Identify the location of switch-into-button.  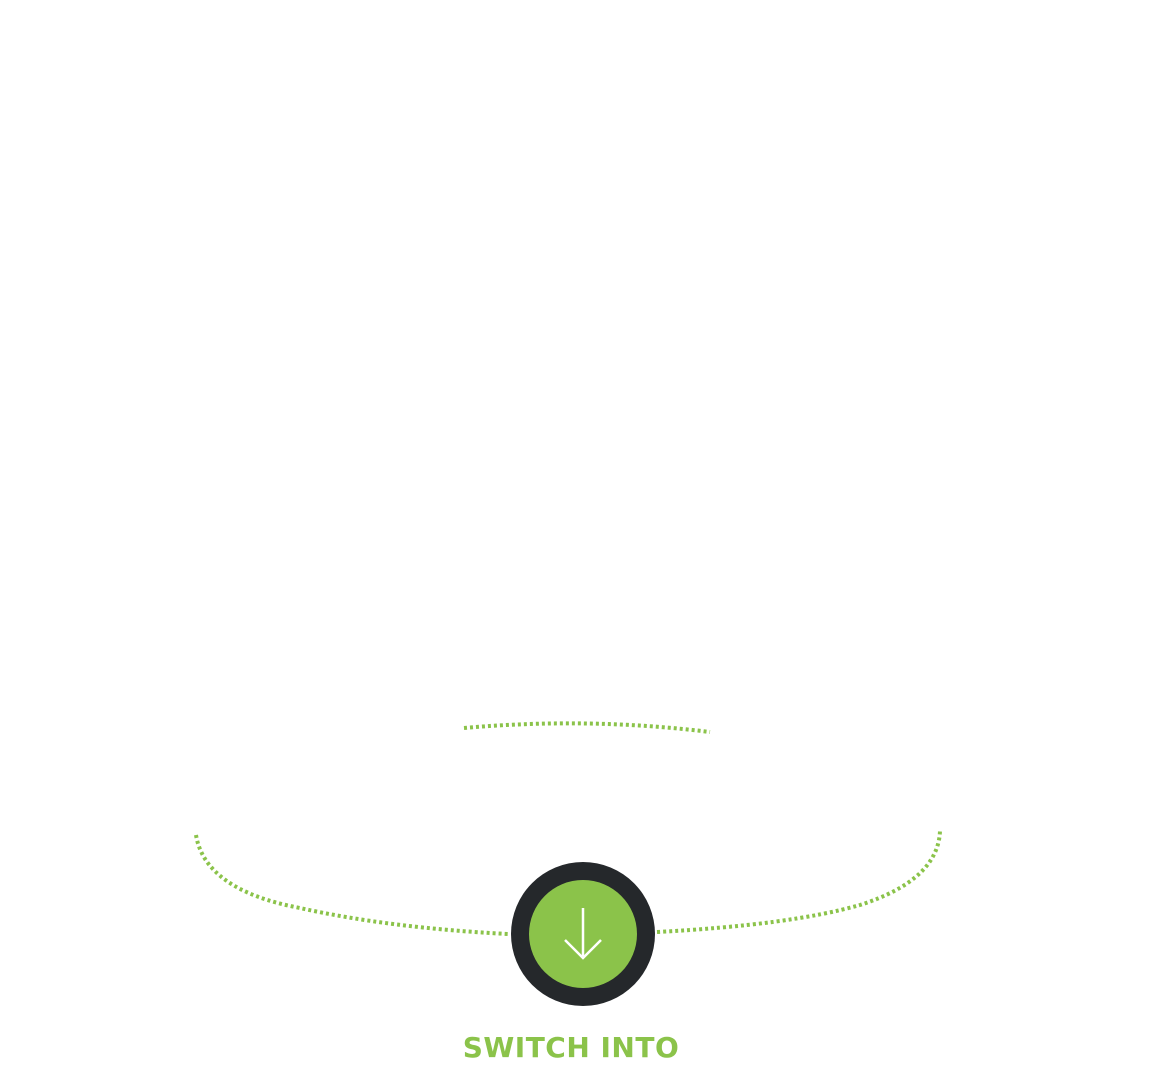
(583, 934).